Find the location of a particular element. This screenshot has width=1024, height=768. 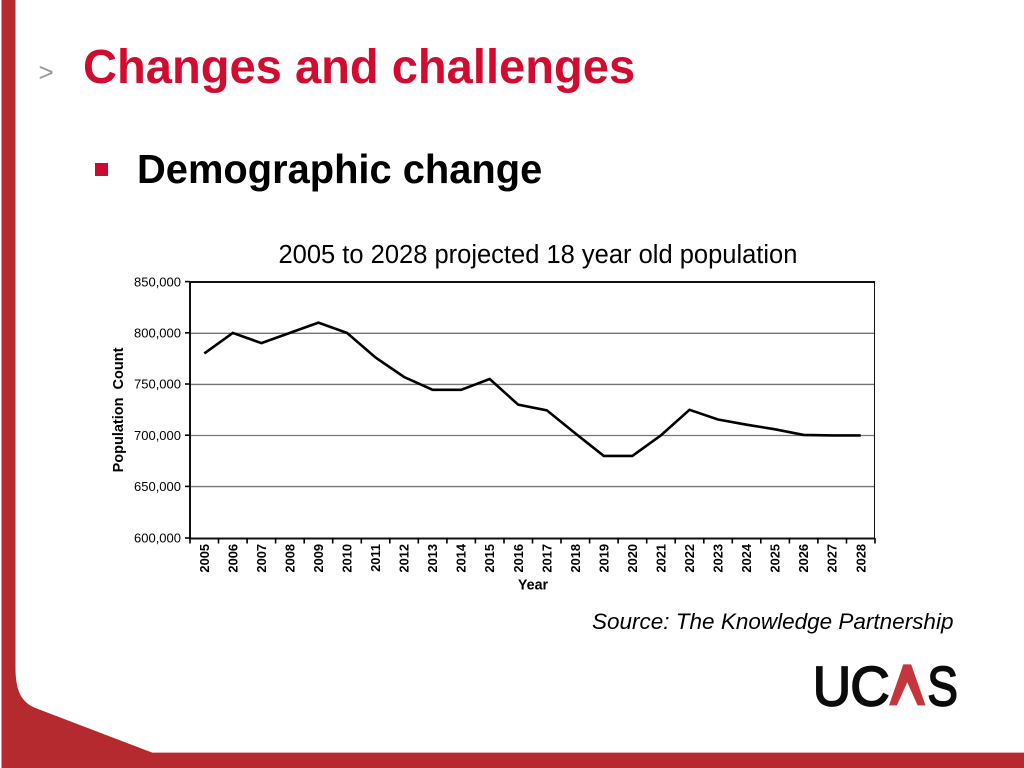

svg-text: Population Count is located at coordinates (119, 409).